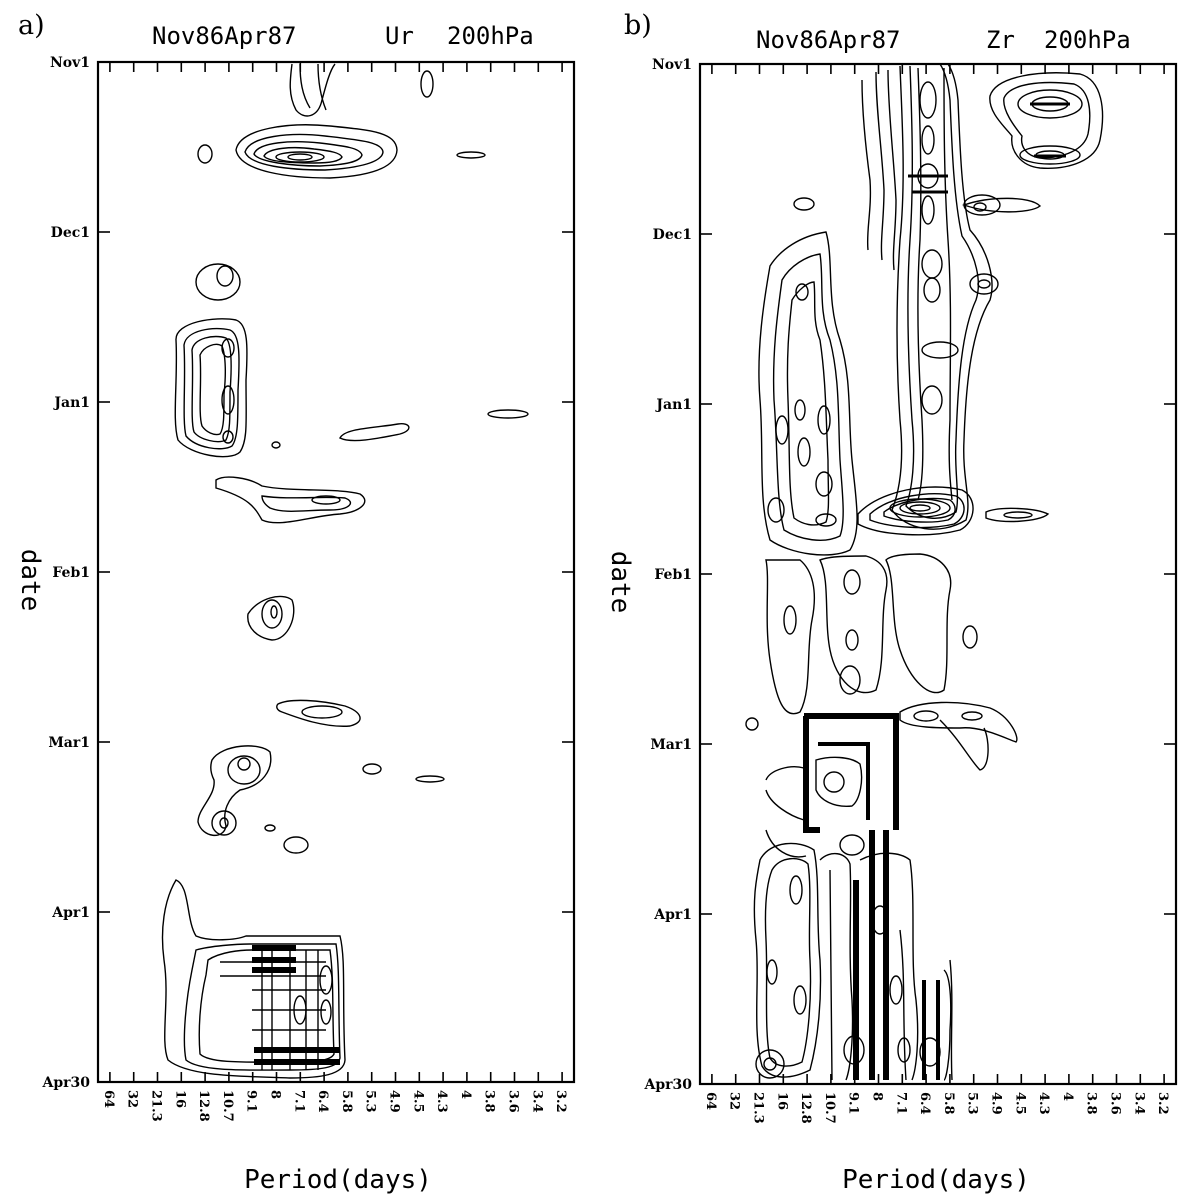  Describe the element at coordinates (253, 979) in the screenshot. I see `contour-a-april-block` at that location.